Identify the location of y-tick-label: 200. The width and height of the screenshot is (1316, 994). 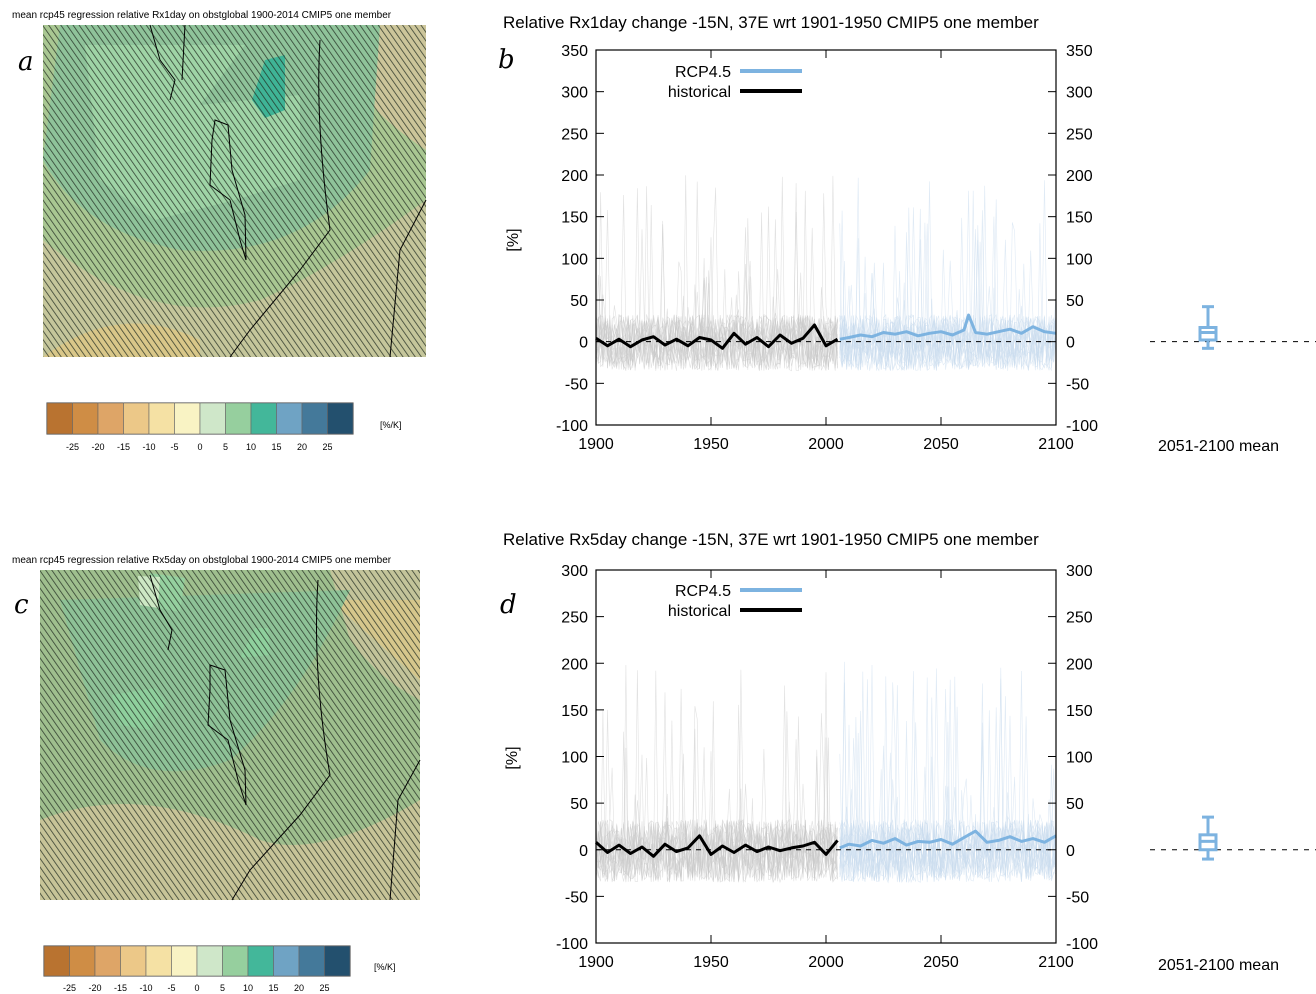
(574, 664).